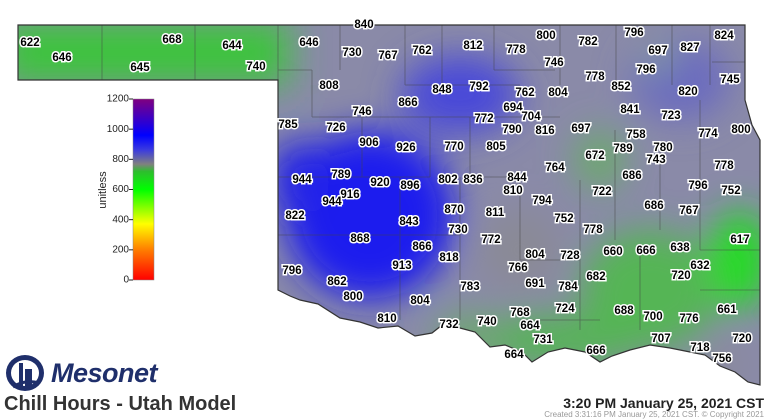 This screenshot has width=770, height=420. I want to click on station-value: 700, so click(652, 317).